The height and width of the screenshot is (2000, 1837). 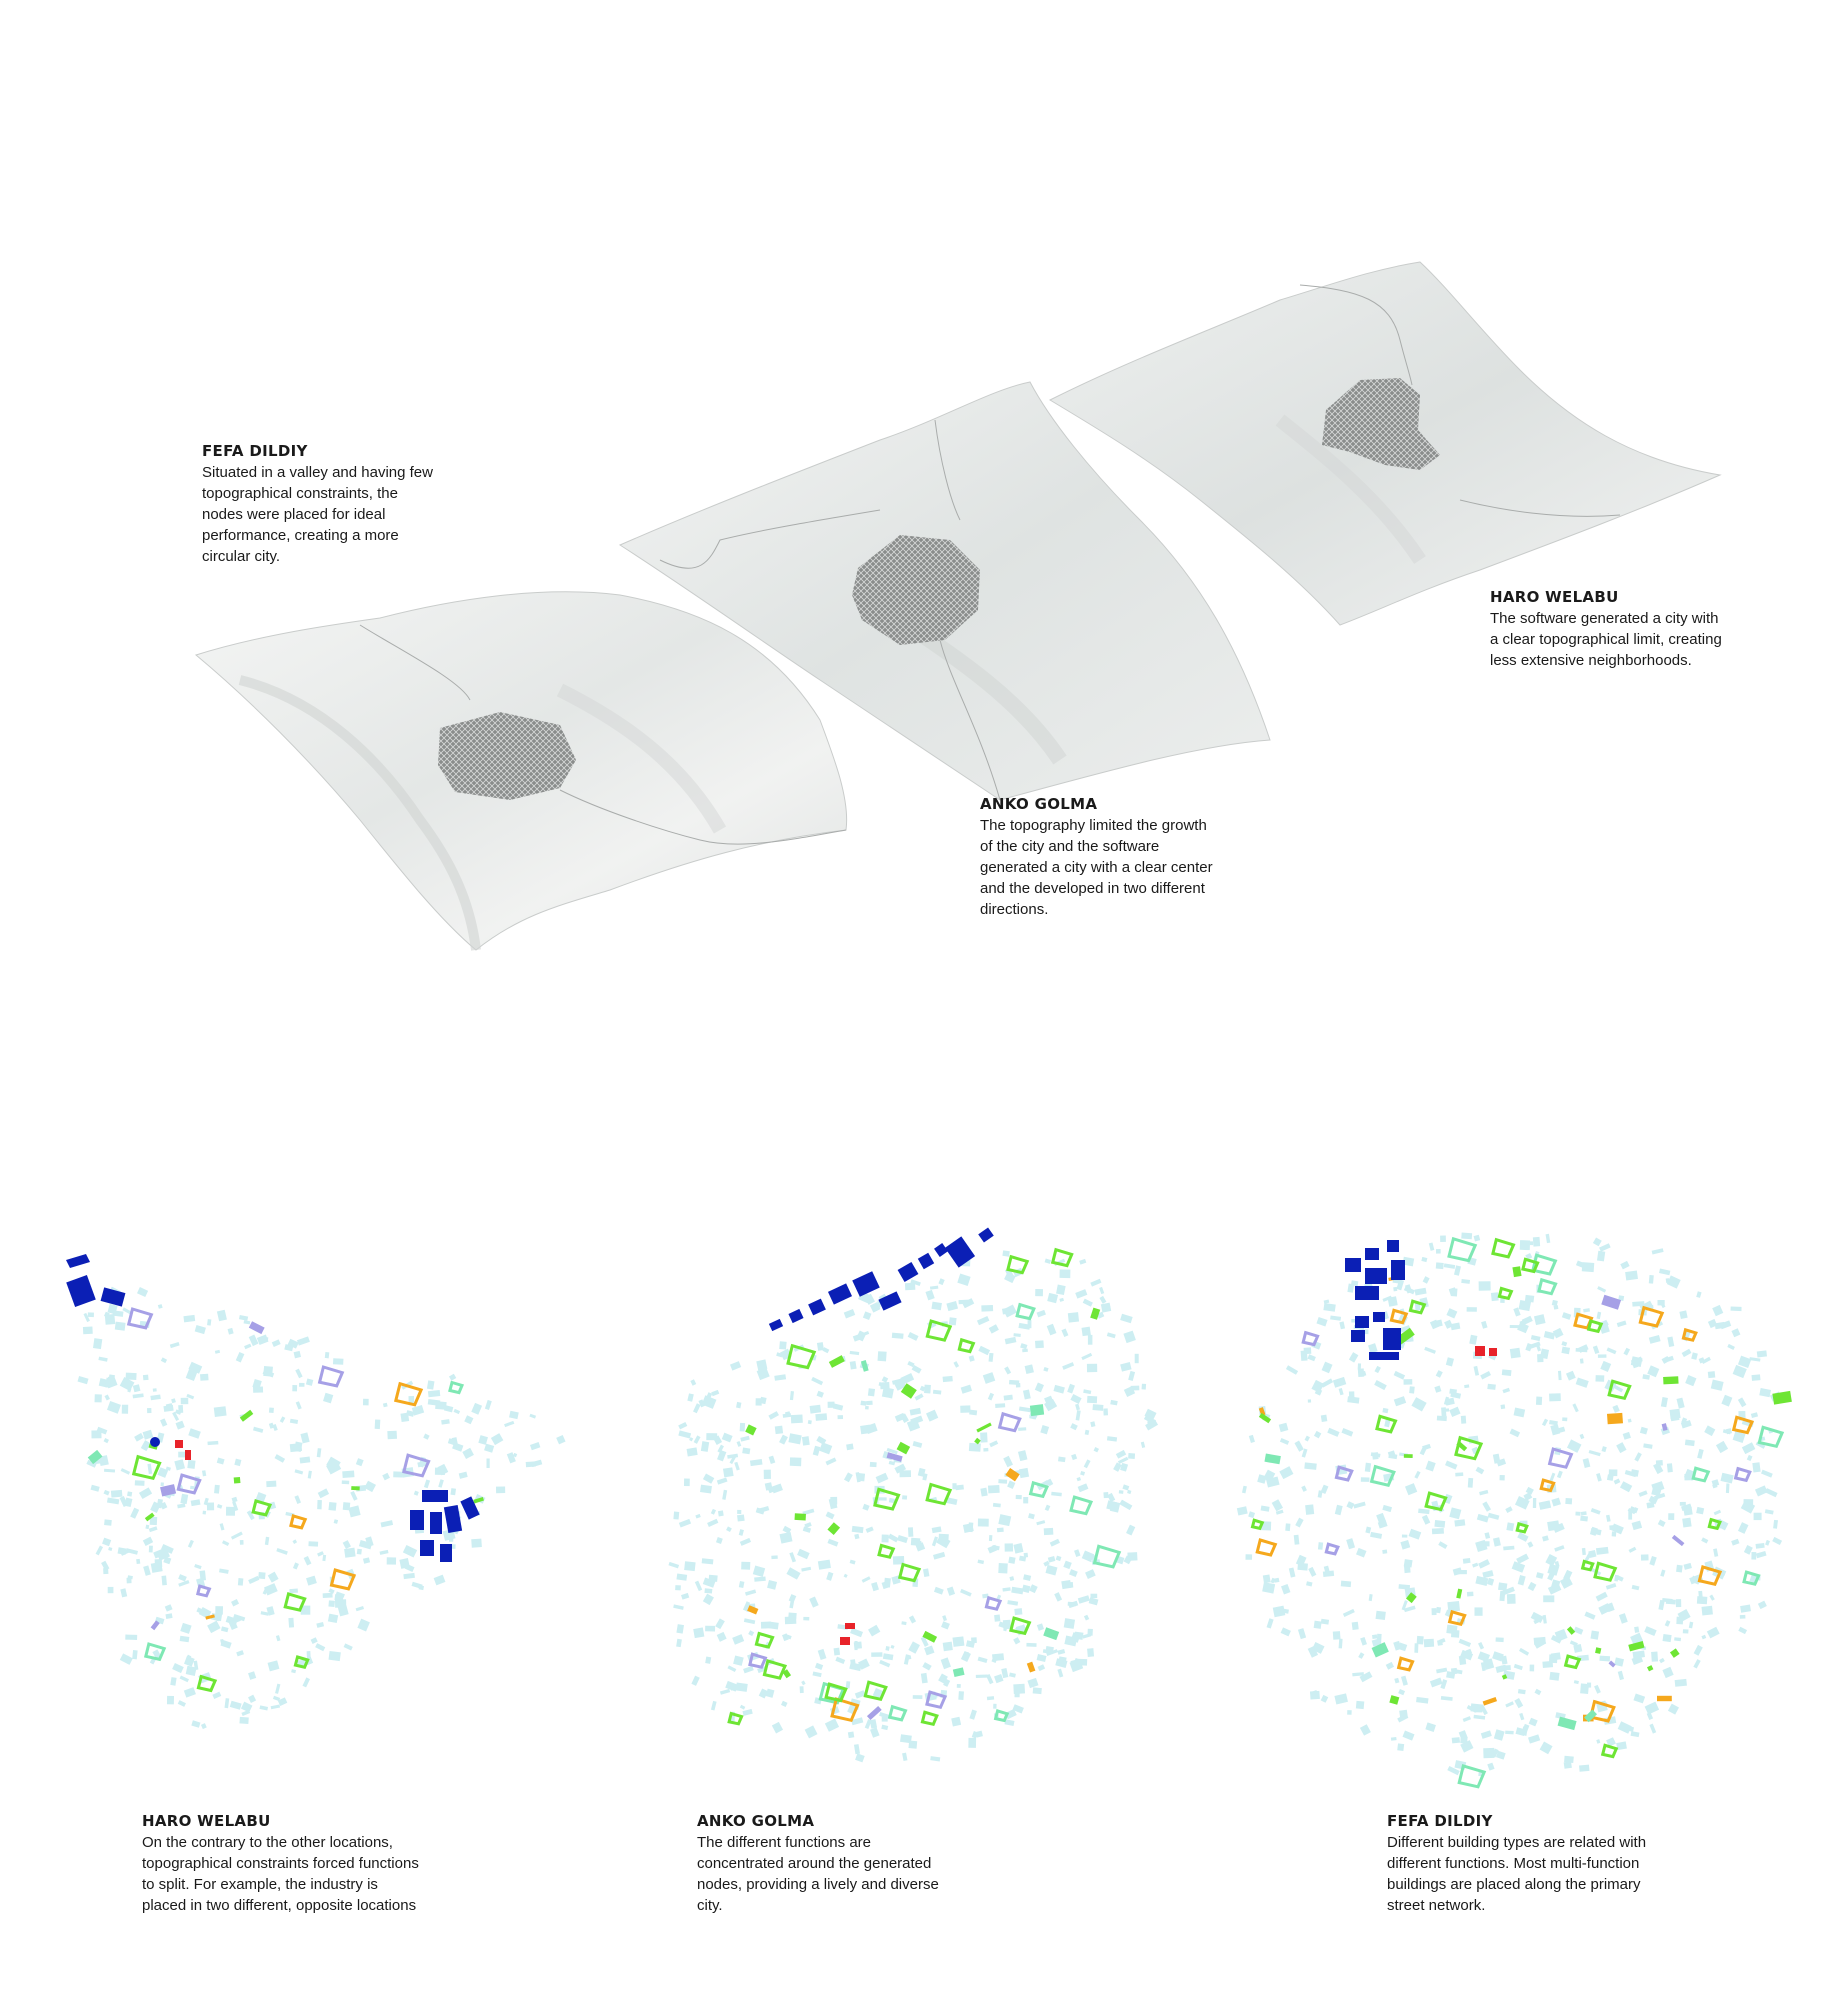 What do you see at coordinates (944, 591) in the screenshot?
I see `terrain-anko-golma` at bounding box center [944, 591].